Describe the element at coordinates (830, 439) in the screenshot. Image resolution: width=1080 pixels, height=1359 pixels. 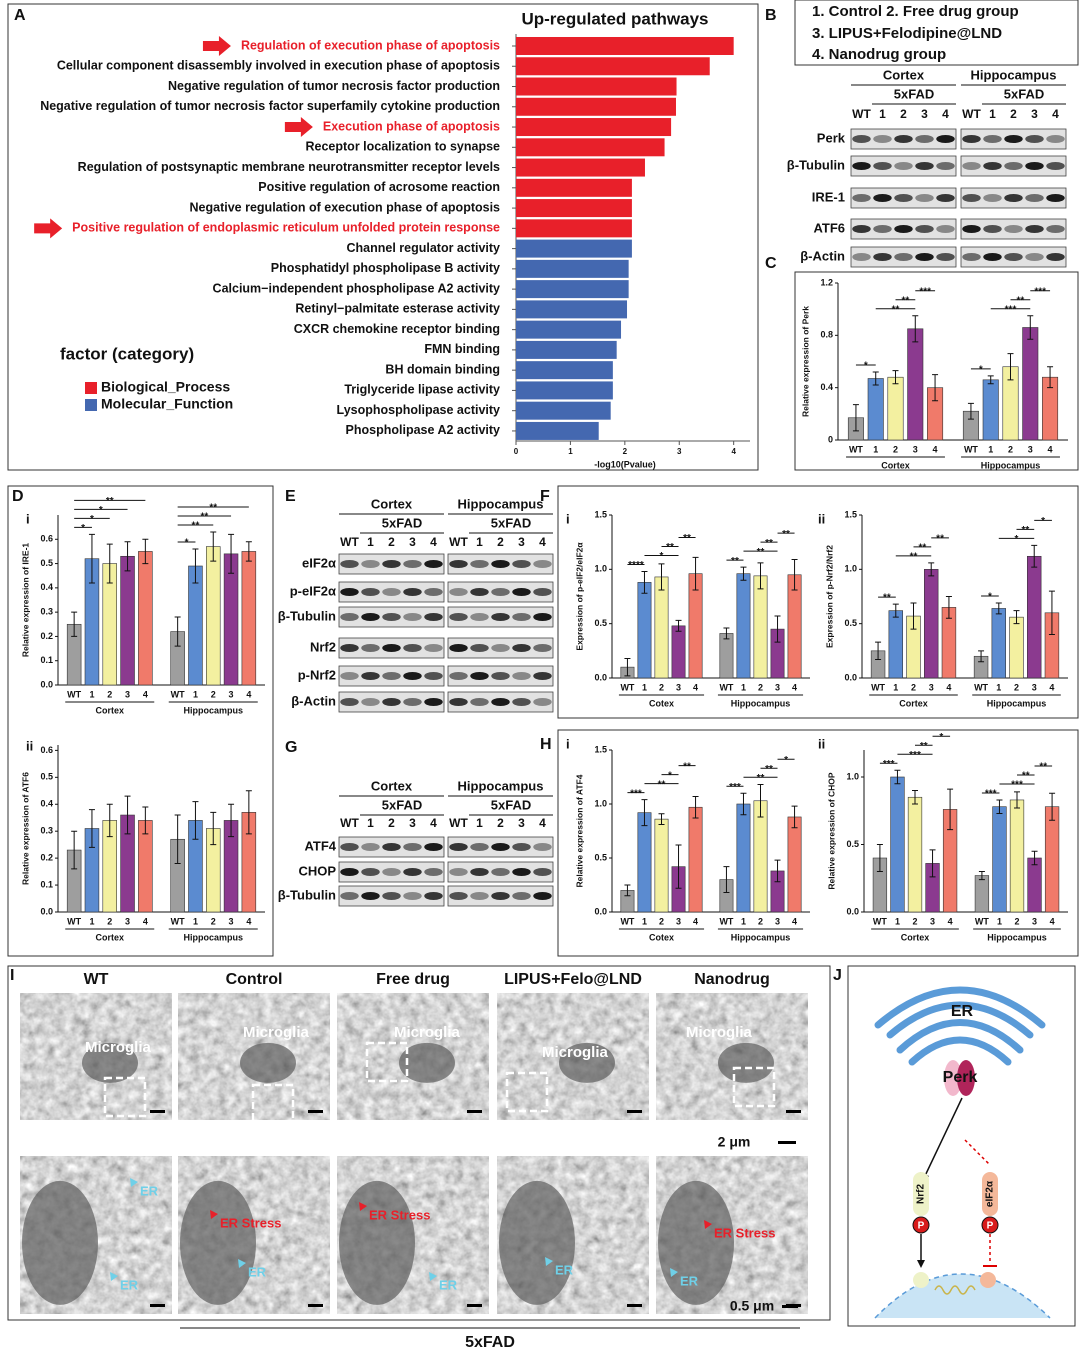
I see `y-tick-label: 0` at that location.